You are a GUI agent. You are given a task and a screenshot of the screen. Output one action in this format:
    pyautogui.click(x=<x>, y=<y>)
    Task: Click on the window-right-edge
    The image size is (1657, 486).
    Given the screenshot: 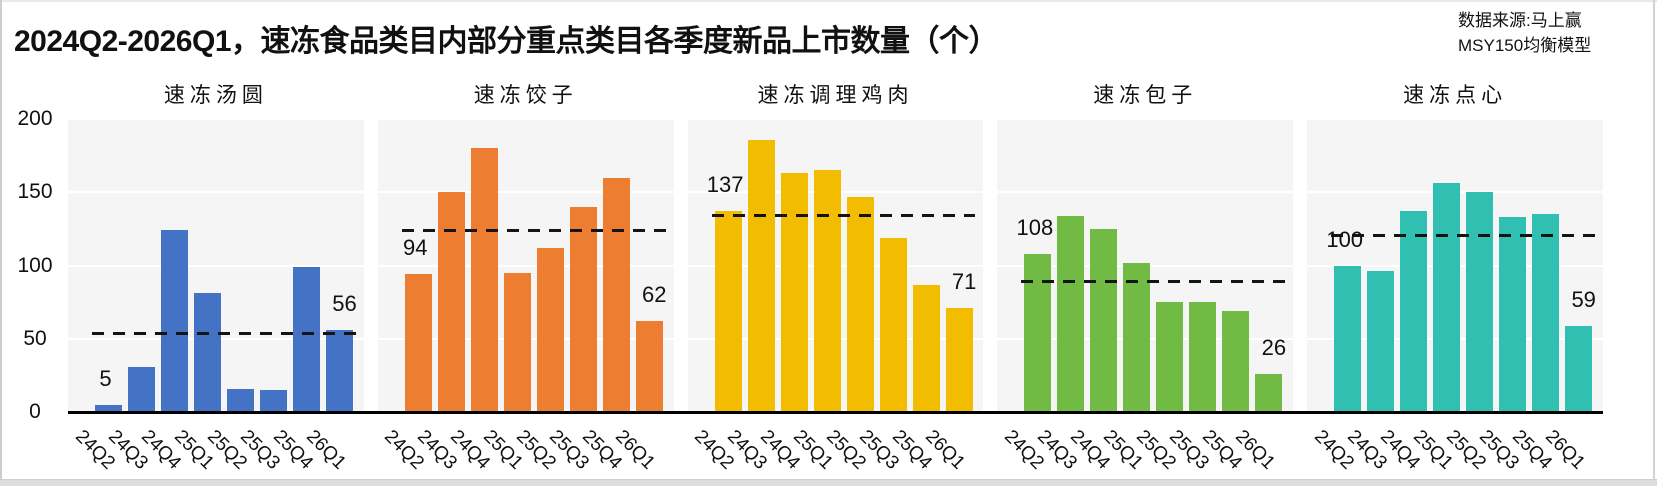 What is the action you would take?
    pyautogui.click(x=1654, y=243)
    